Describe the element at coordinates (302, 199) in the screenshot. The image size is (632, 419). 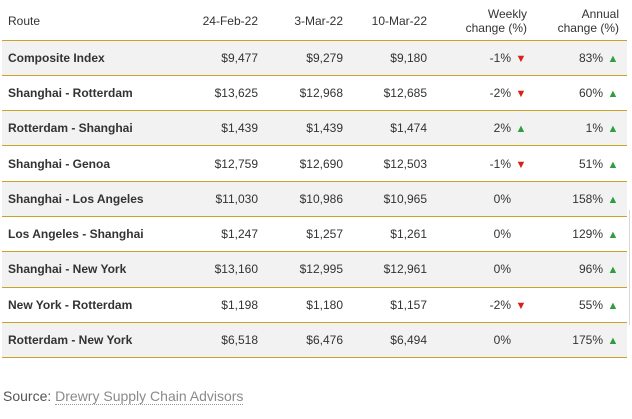
I see `rate-cell-date-2: $10,986` at that location.